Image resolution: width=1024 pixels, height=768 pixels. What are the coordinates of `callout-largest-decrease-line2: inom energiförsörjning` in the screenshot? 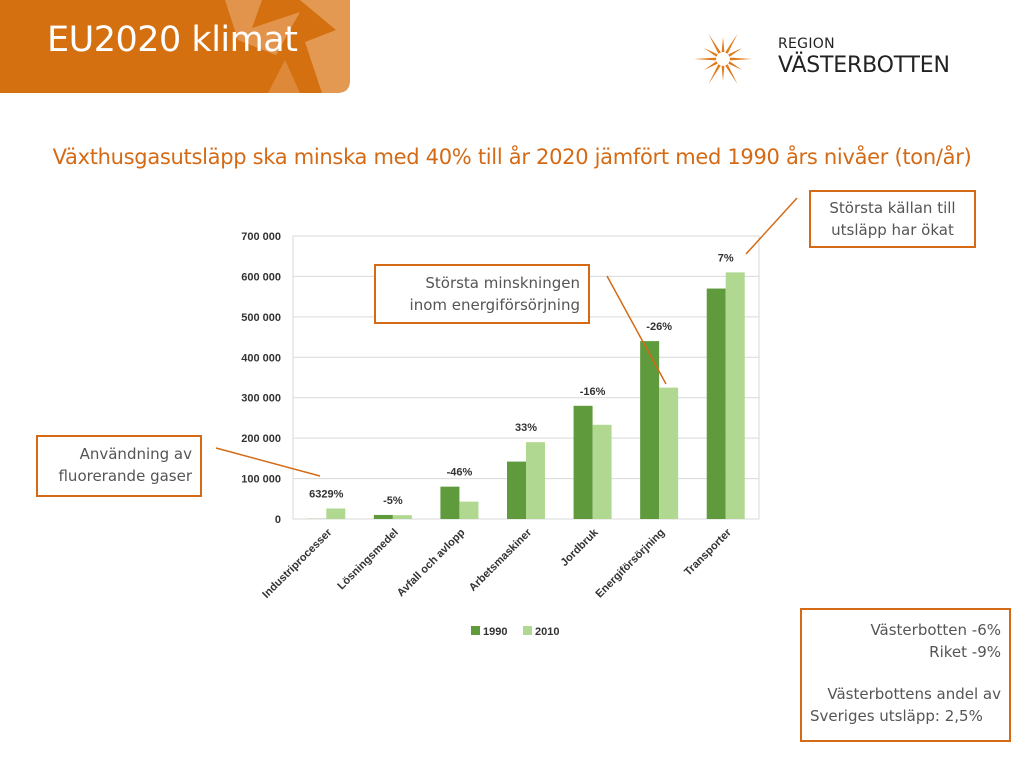 It's located at (494, 305).